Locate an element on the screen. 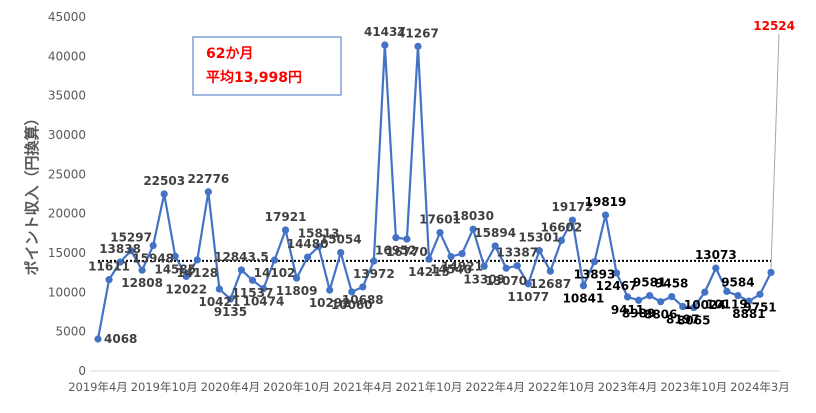  data-label: 10474 is located at coordinates (264, 302).